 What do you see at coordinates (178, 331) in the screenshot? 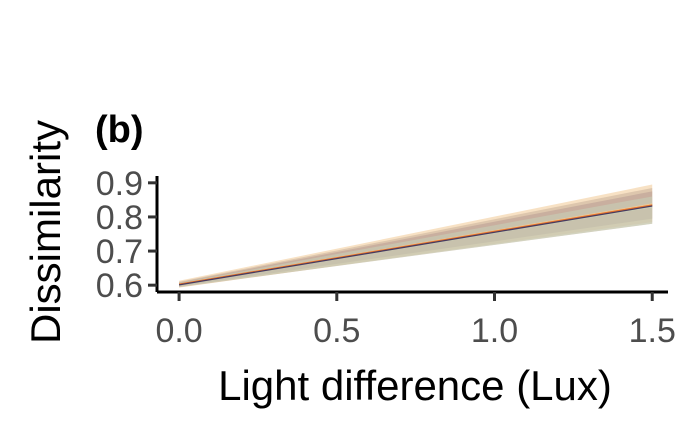
I see `x-tick-label: 0.0` at bounding box center [178, 331].